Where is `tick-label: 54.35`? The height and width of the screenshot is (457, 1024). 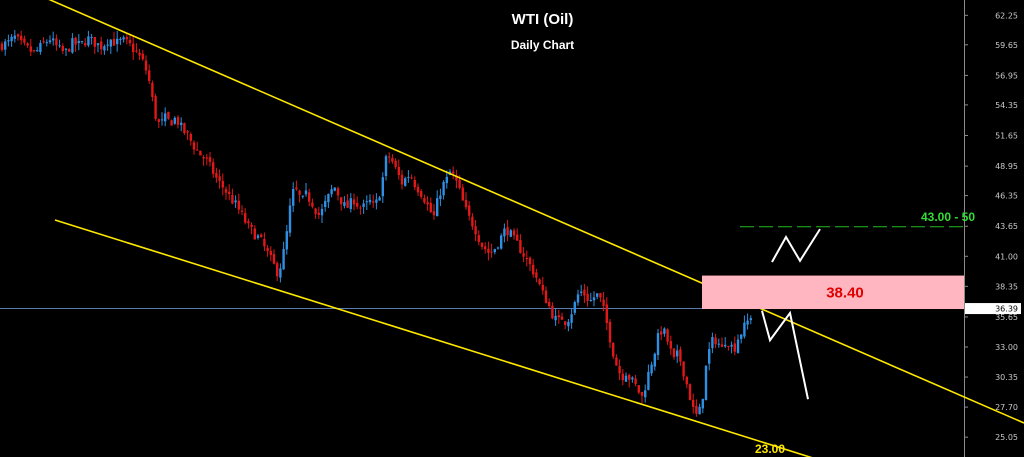
tick-label: 54.35 is located at coordinates (1006, 105).